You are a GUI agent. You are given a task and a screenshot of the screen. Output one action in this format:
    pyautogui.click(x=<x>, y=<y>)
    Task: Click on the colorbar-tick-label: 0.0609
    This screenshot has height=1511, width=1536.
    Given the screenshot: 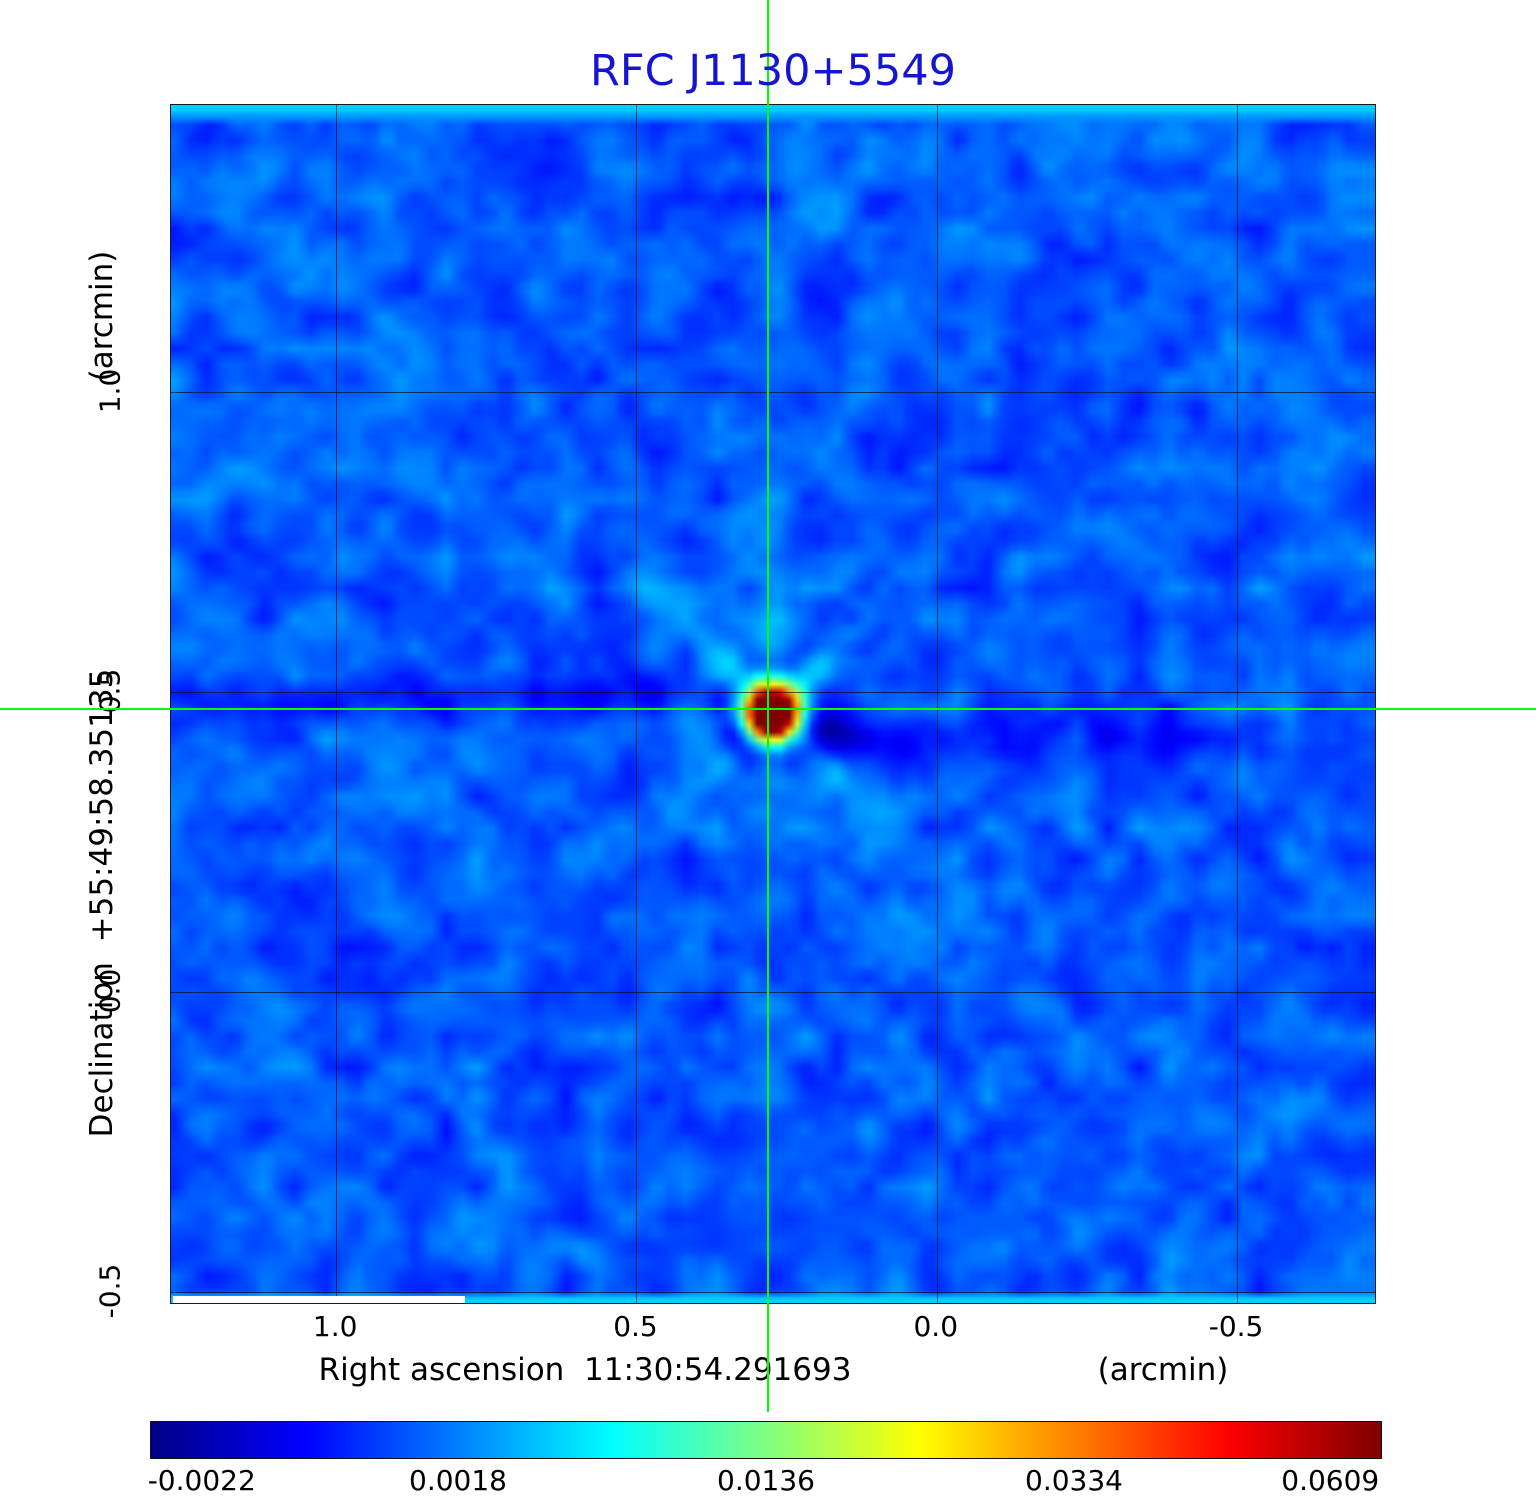 What is the action you would take?
    pyautogui.click(x=1330, y=1480)
    